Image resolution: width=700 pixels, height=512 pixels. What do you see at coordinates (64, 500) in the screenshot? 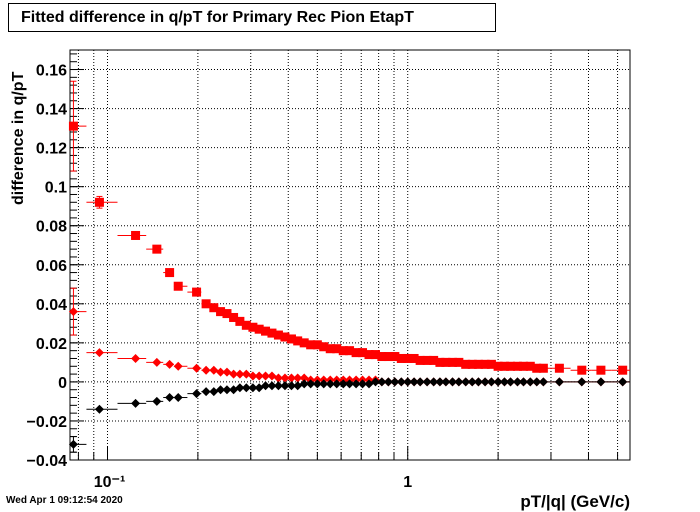
I see `timestamp: Wed Apr 1 09:12:54 2020` at bounding box center [64, 500].